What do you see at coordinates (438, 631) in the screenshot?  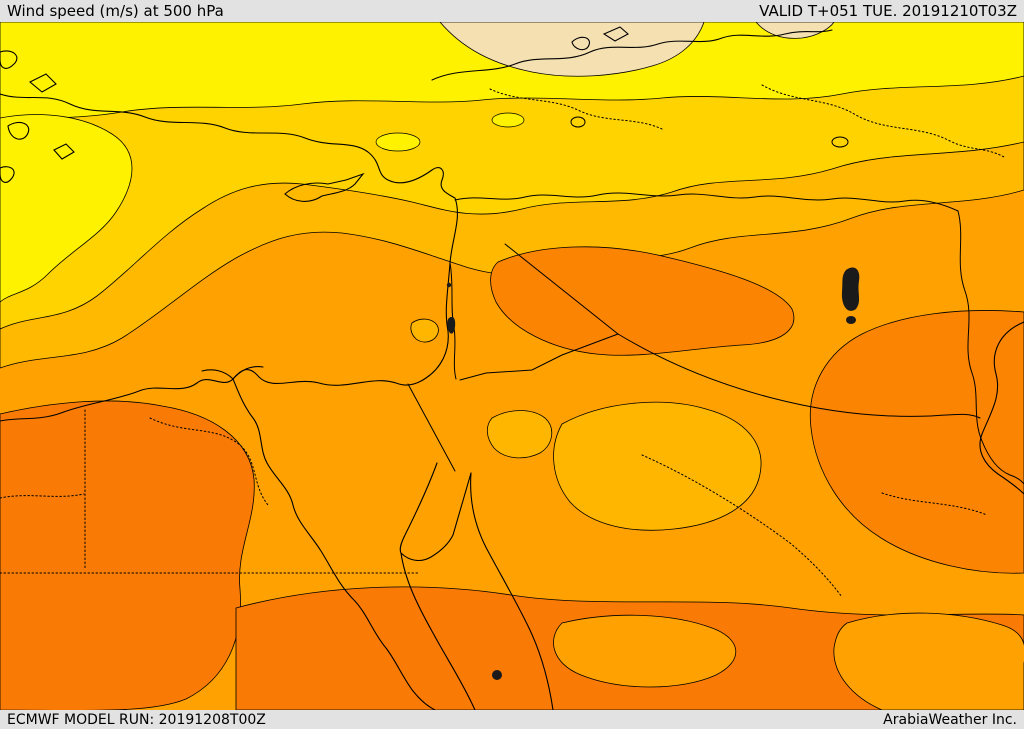 I see `red-sea-west-coast` at bounding box center [438, 631].